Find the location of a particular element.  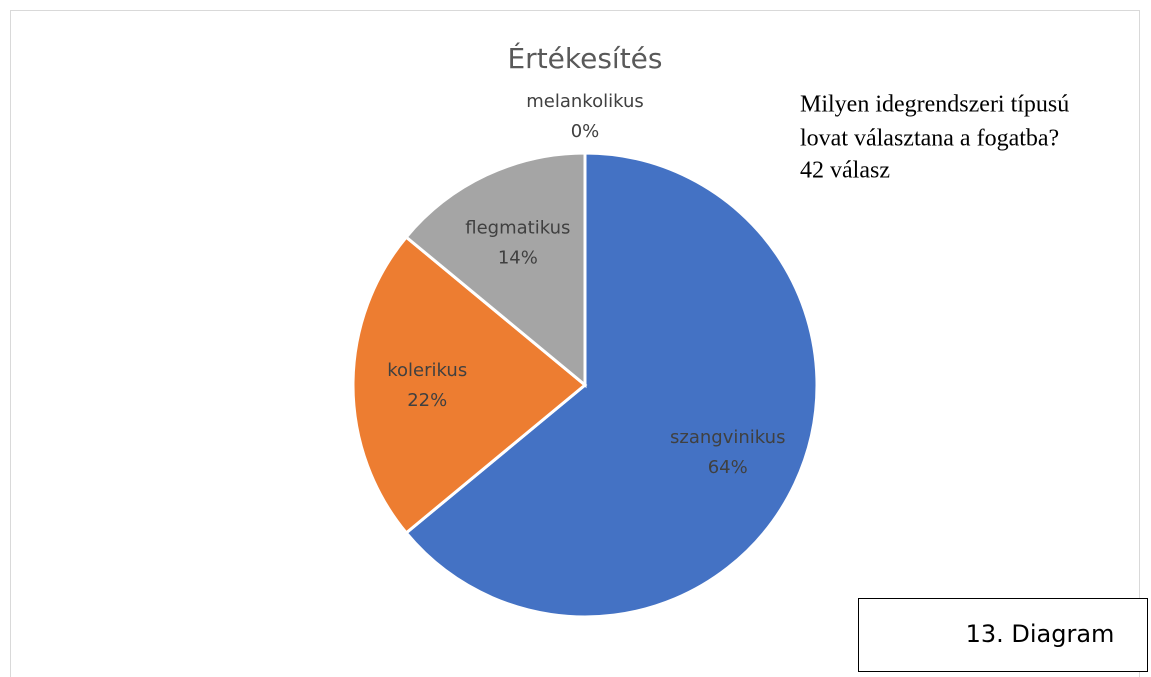

annotation: 42 válasz is located at coordinates (845, 171).